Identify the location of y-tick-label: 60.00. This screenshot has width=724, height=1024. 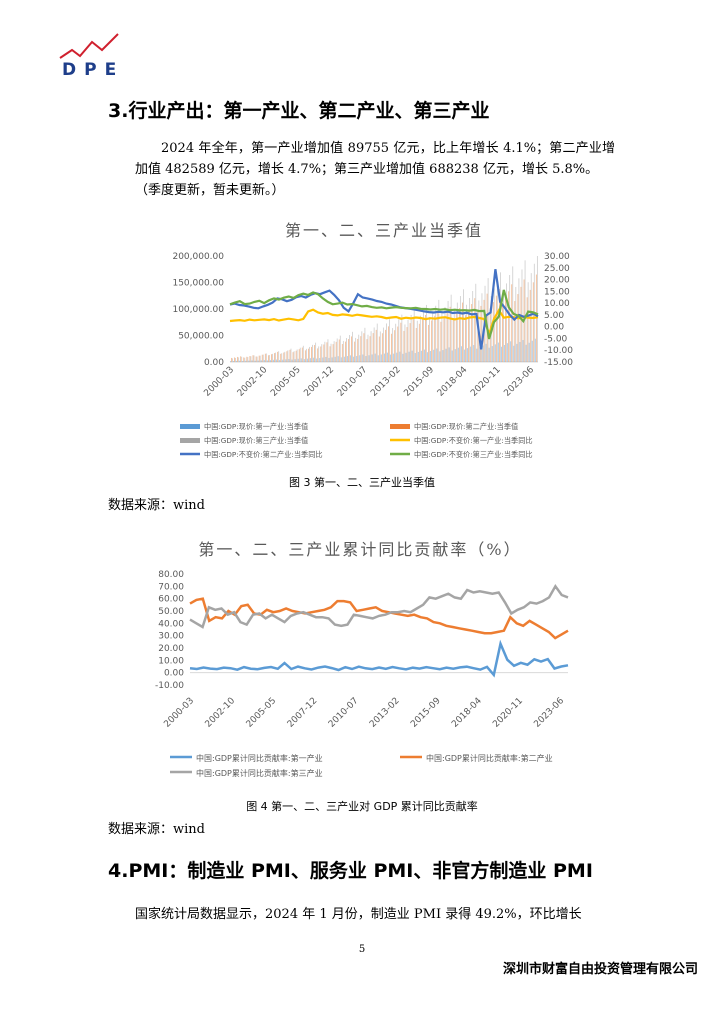
(171, 600).